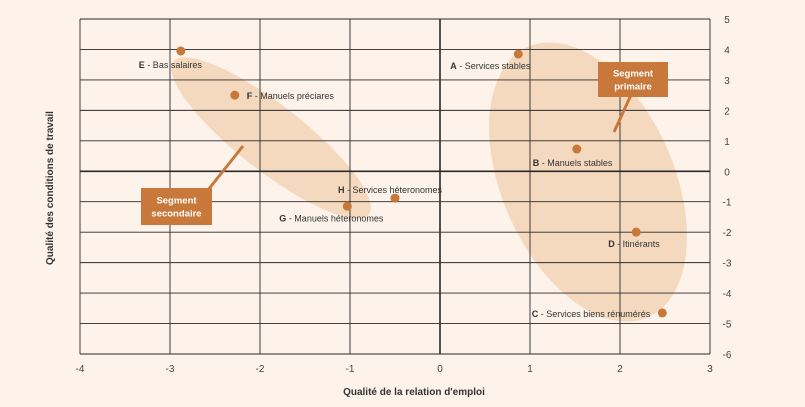 The image size is (805, 407). Describe the element at coordinates (710, 369) in the screenshot. I see `x-tick-label: 3` at that location.